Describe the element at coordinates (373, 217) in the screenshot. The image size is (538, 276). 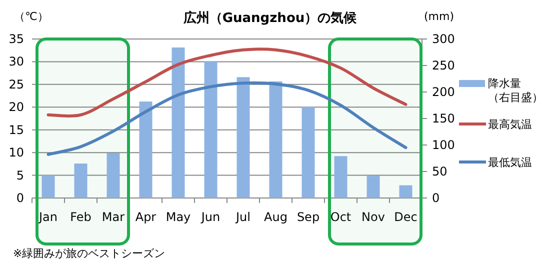
I see `x-tick-label: Nov` at that location.